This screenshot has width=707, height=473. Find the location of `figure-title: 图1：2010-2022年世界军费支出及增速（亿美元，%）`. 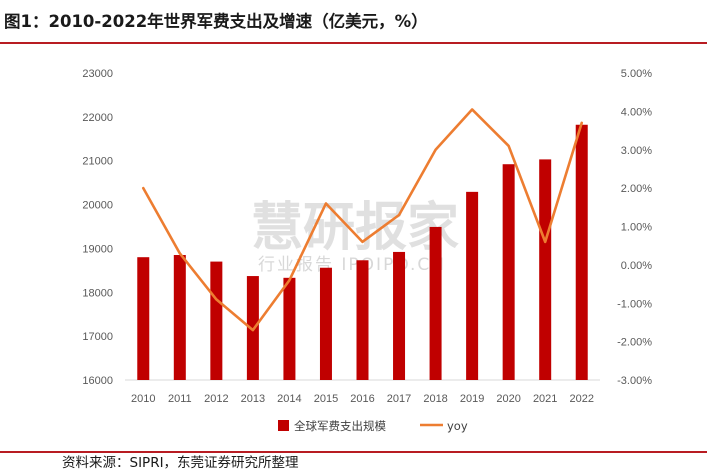

figure-title: 图1：2010-2022年世界军费支出及增速（亿美元，%） is located at coordinates (216, 21).